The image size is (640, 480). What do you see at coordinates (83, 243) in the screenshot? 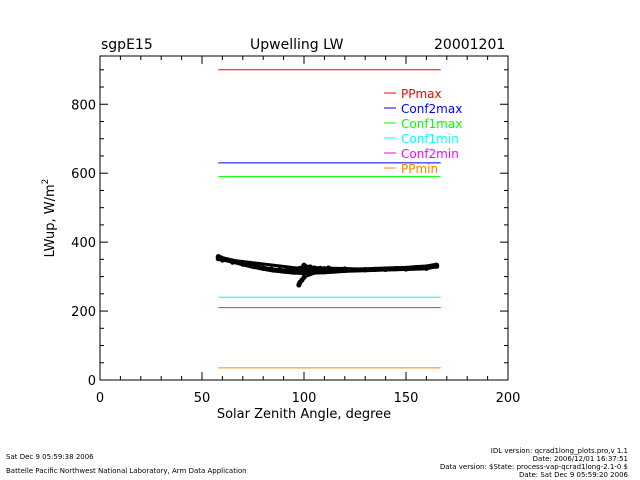
I see `y-tick-label: 400` at bounding box center [83, 243].